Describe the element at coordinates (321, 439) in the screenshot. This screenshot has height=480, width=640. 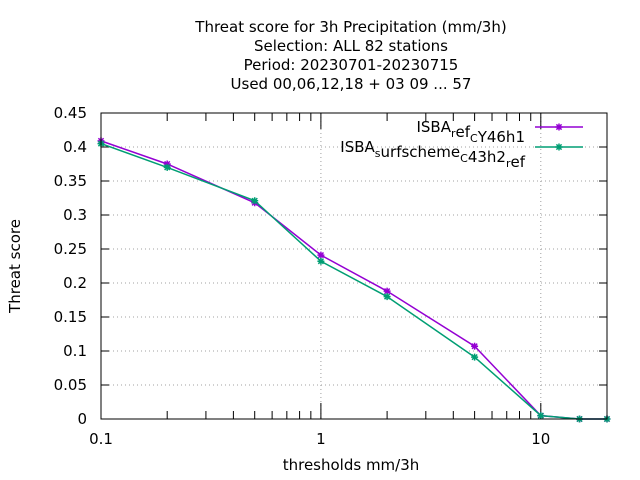
I see `x-tick-label: 1` at that location.